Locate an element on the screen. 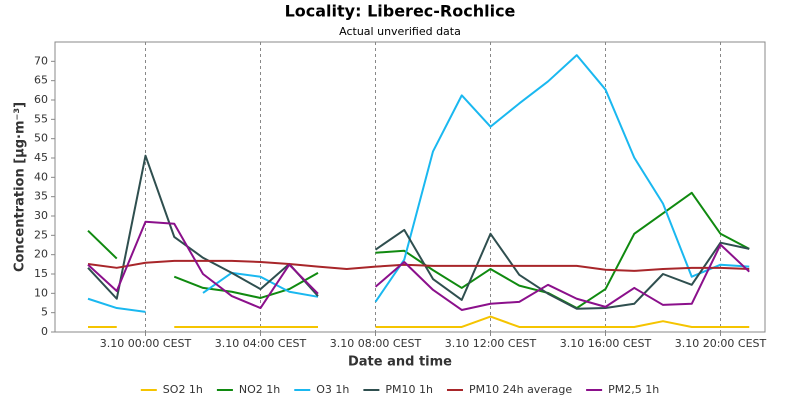 The height and width of the screenshot is (400, 800). y-tick-label: 0 is located at coordinates (44, 331).